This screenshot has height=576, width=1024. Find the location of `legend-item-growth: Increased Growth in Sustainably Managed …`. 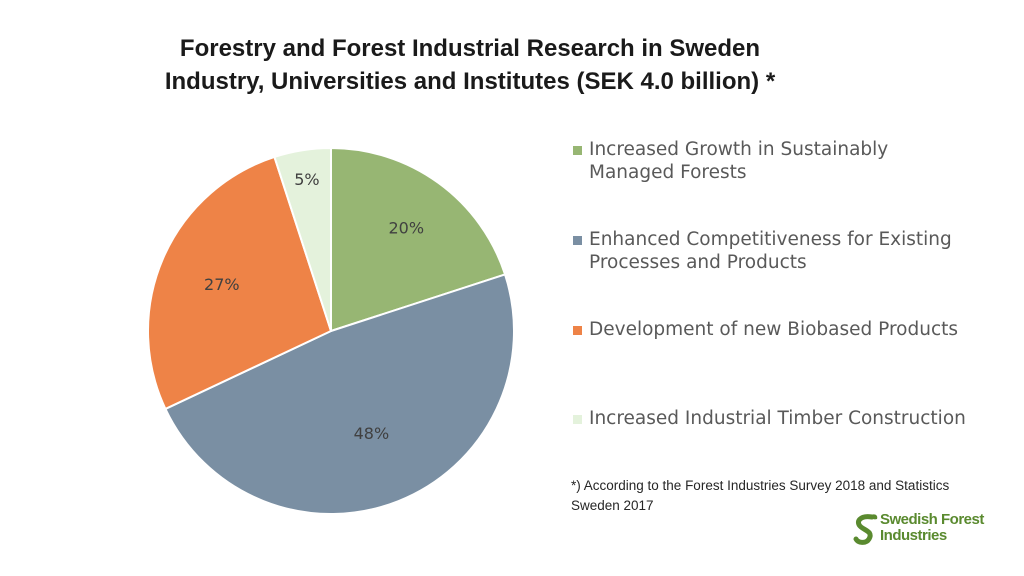

legend-item-growth: Increased Growth in Sustainably Managed … is located at coordinates (776, 161).